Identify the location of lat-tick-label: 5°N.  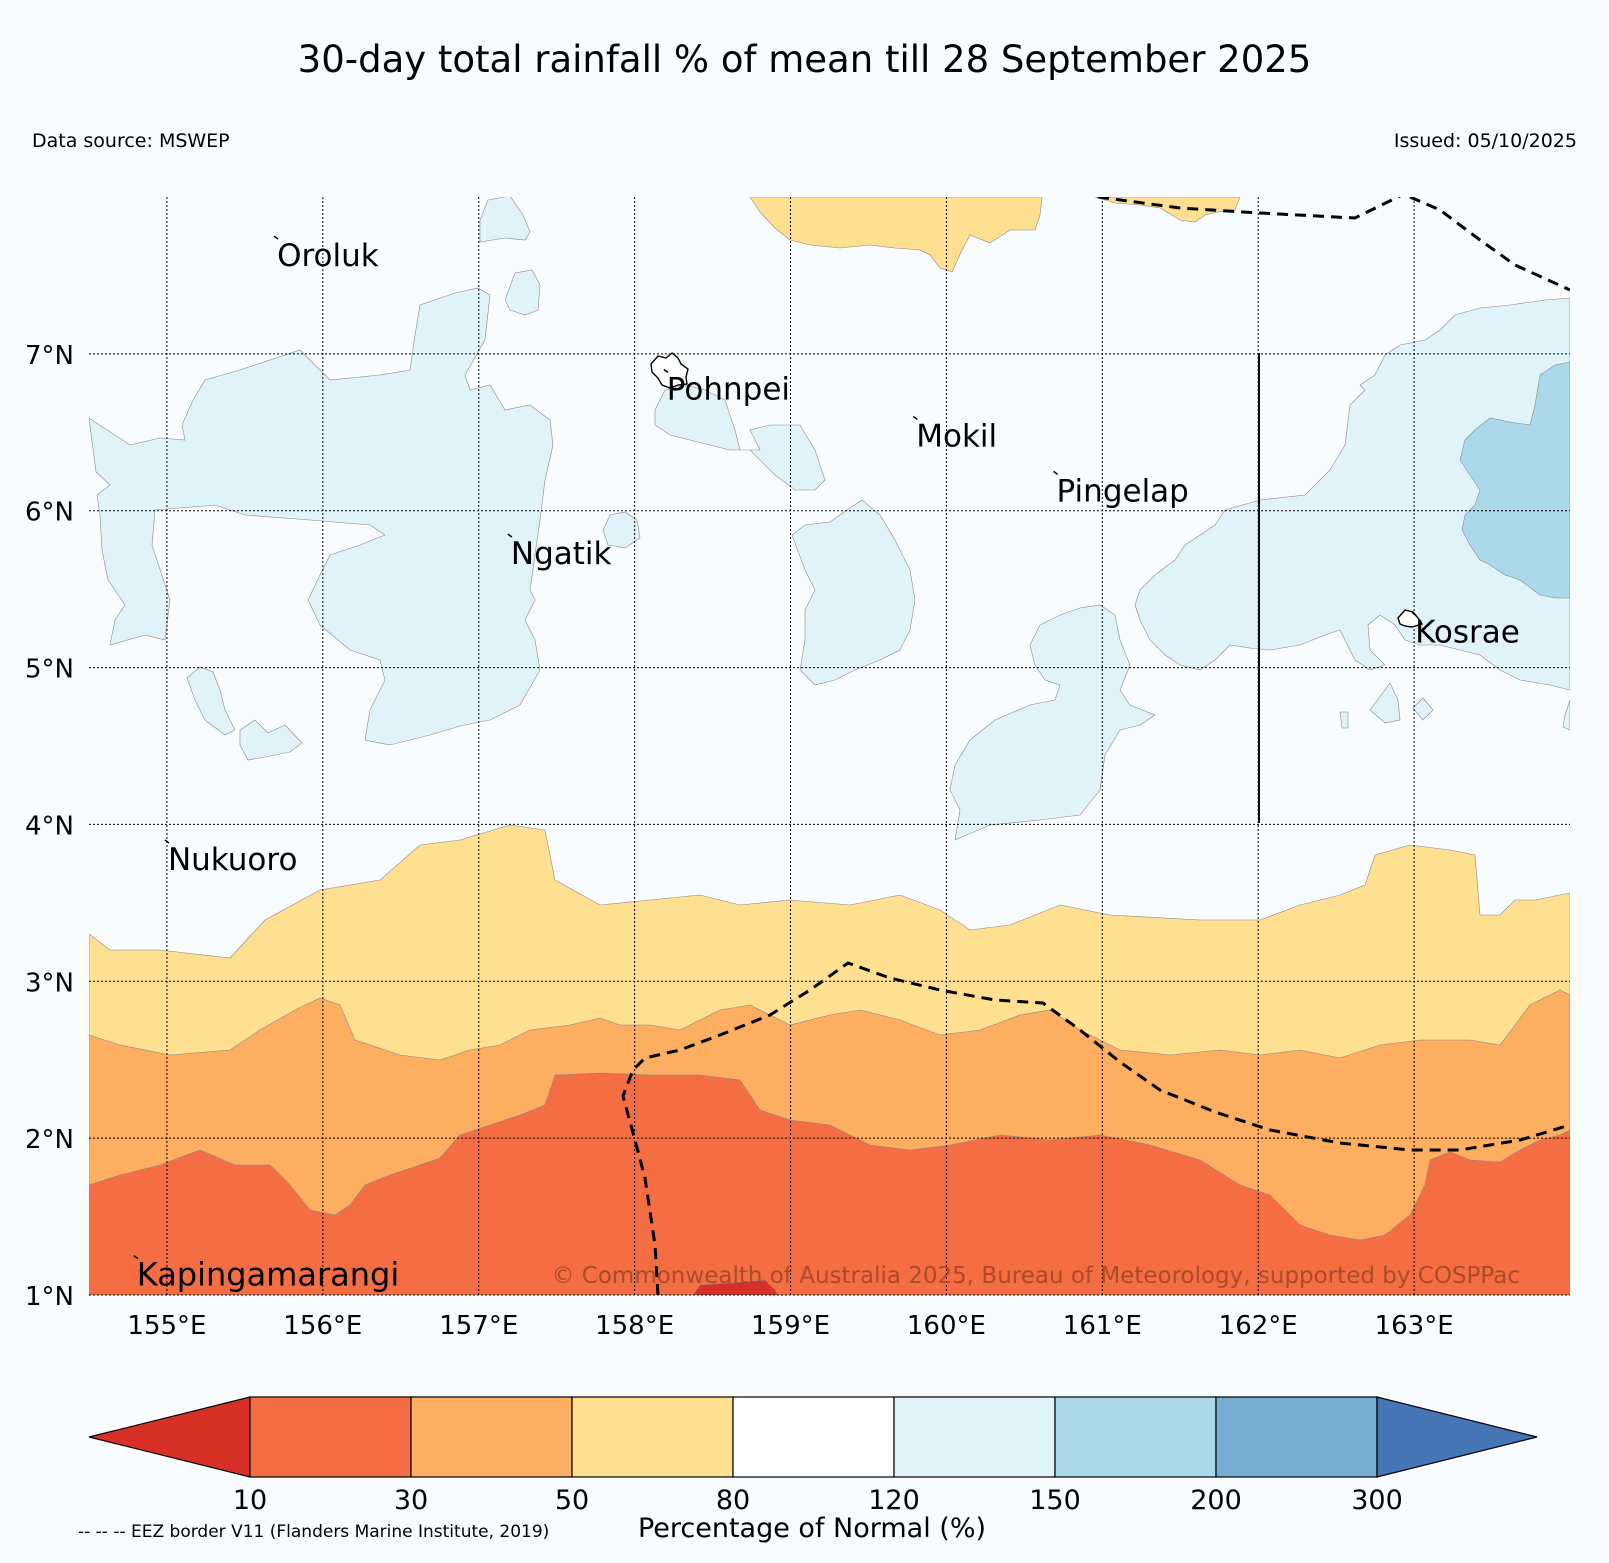
(49, 670).